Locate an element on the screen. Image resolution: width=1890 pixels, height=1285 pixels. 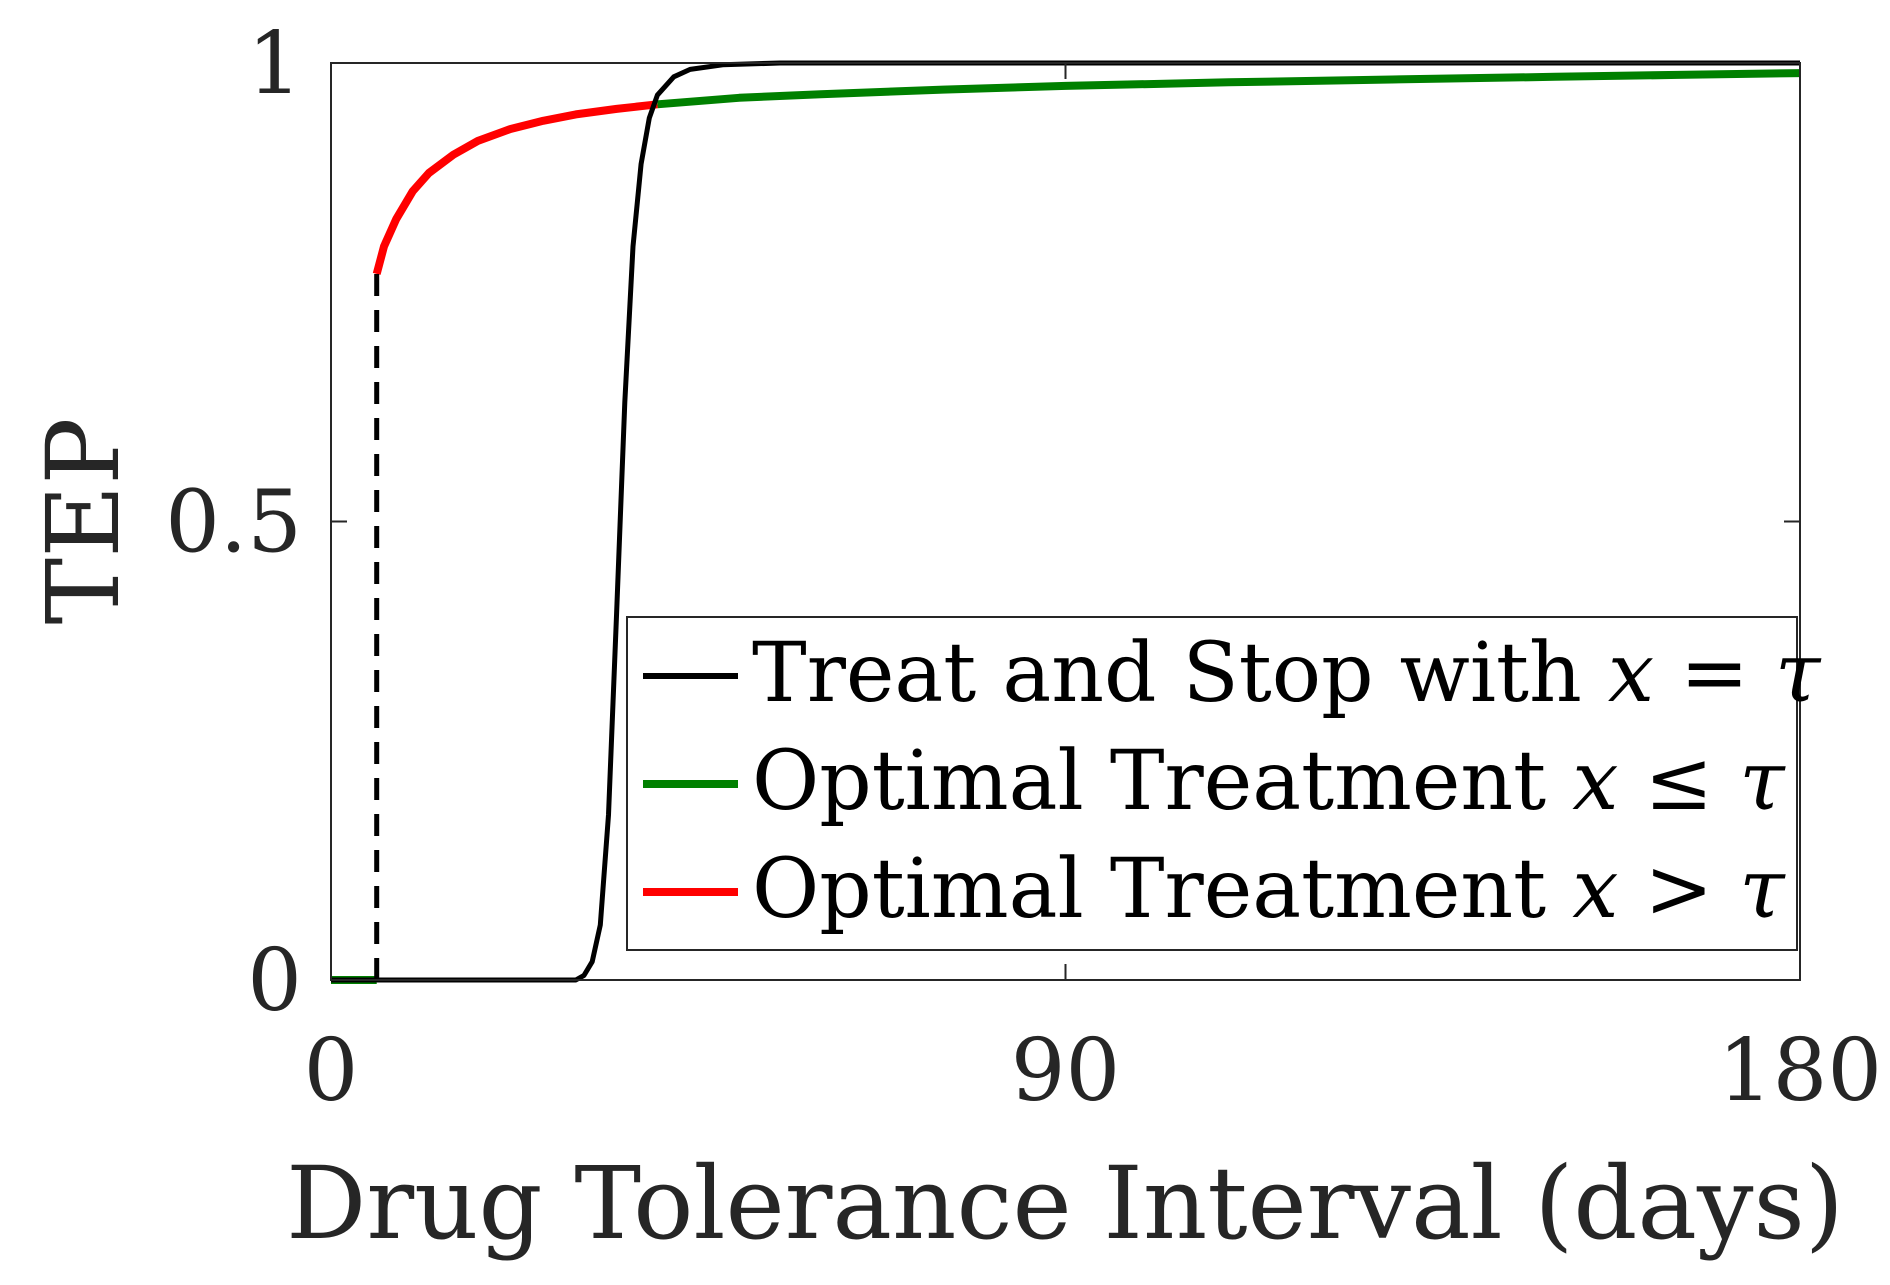
y-tick-label: 0 is located at coordinates (274, 981).